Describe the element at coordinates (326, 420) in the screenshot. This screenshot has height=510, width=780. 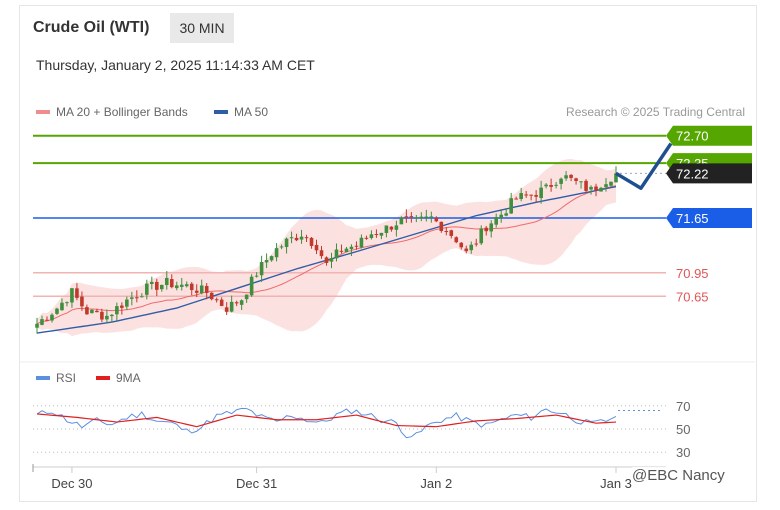
I see `ma9-line` at that location.